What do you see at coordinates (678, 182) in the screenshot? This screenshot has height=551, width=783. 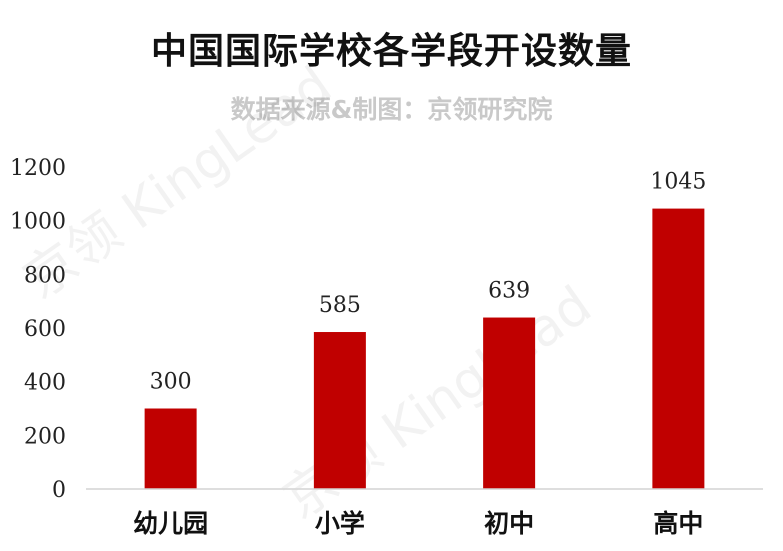 I see `data-label: 1045` at bounding box center [678, 182].